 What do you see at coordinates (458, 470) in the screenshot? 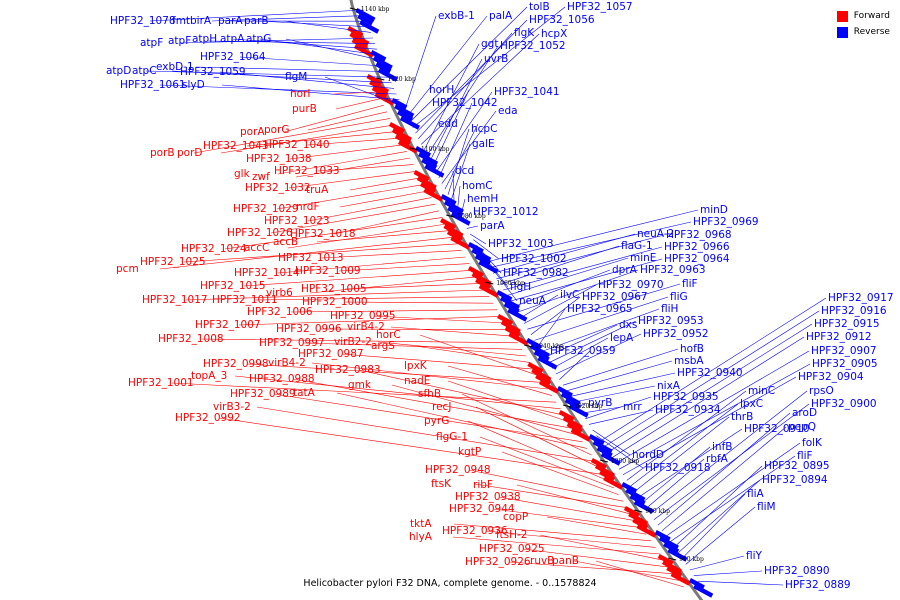
I see `forward-gene-label: HPF32_0948` at bounding box center [458, 470].